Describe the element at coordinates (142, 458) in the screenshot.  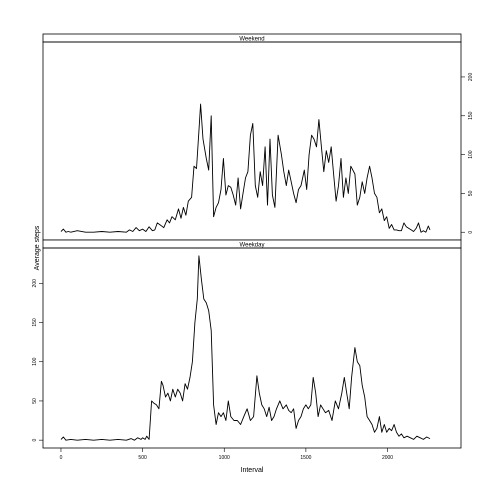
I see `x-tick-label: 500` at that location.